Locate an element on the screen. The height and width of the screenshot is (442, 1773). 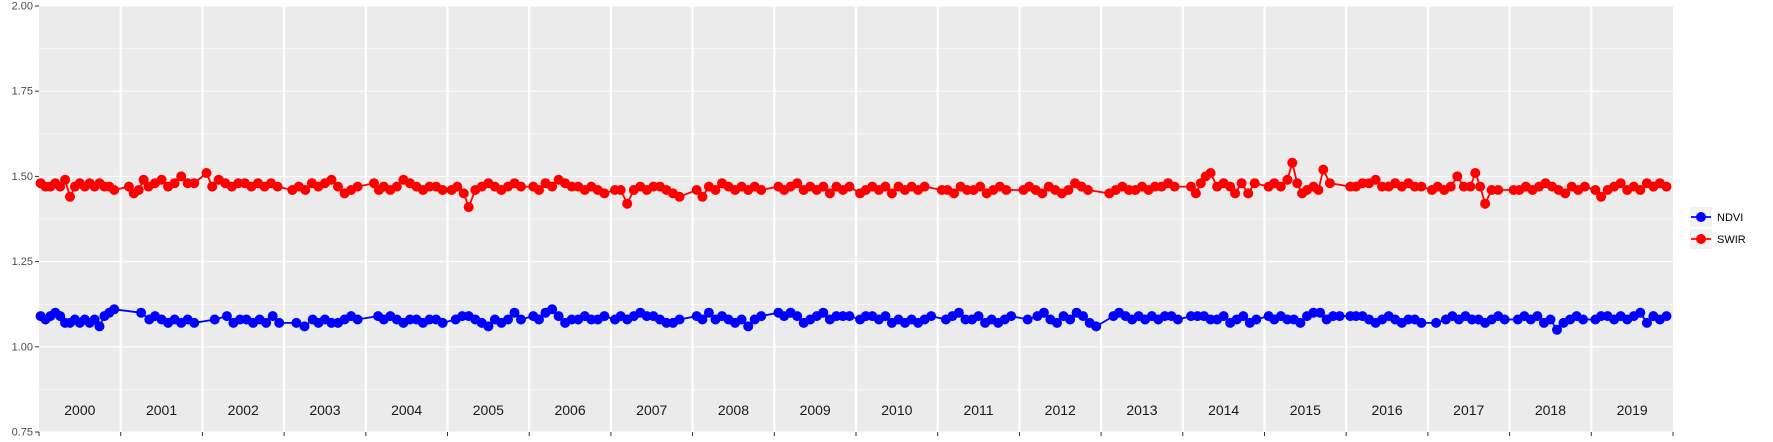
y-tick-label: 1.00 is located at coordinates (22, 347).